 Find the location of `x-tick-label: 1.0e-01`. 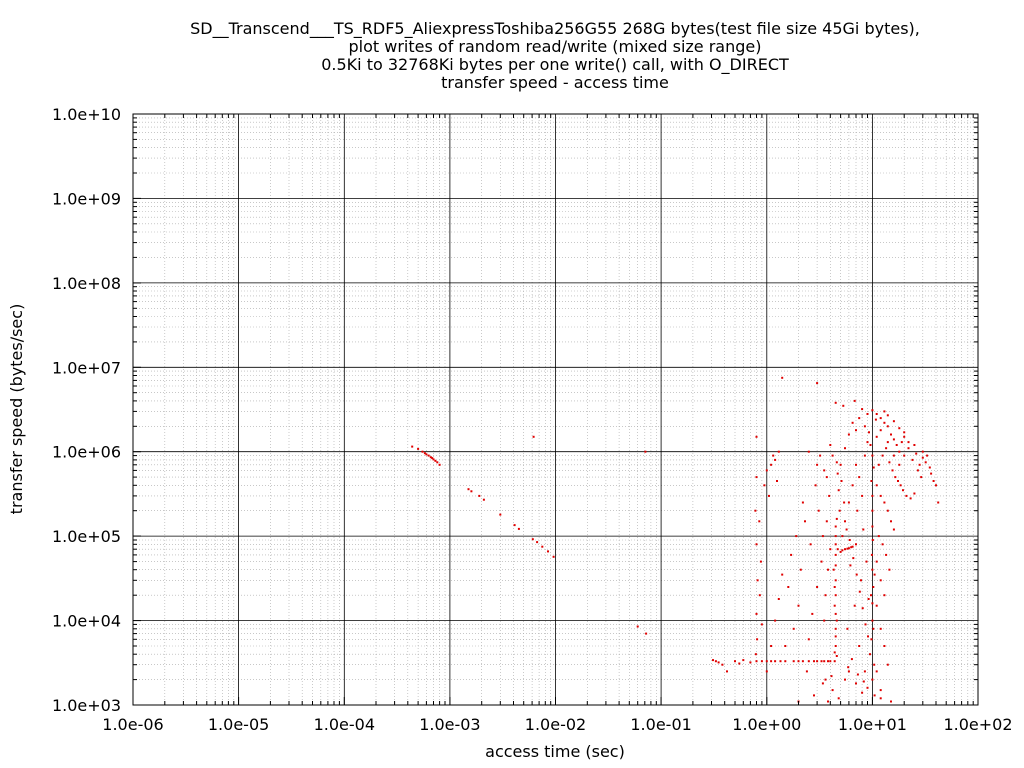

x-tick-label: 1.0e-01 is located at coordinates (660, 724).